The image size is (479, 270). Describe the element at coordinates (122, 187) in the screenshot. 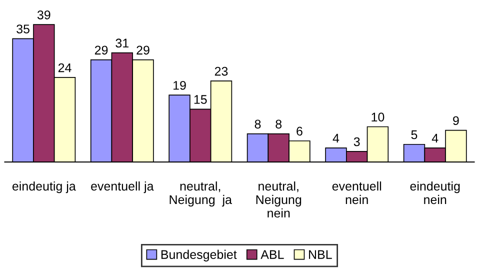

I see `x-tick-label: eventuell ja` at that location.